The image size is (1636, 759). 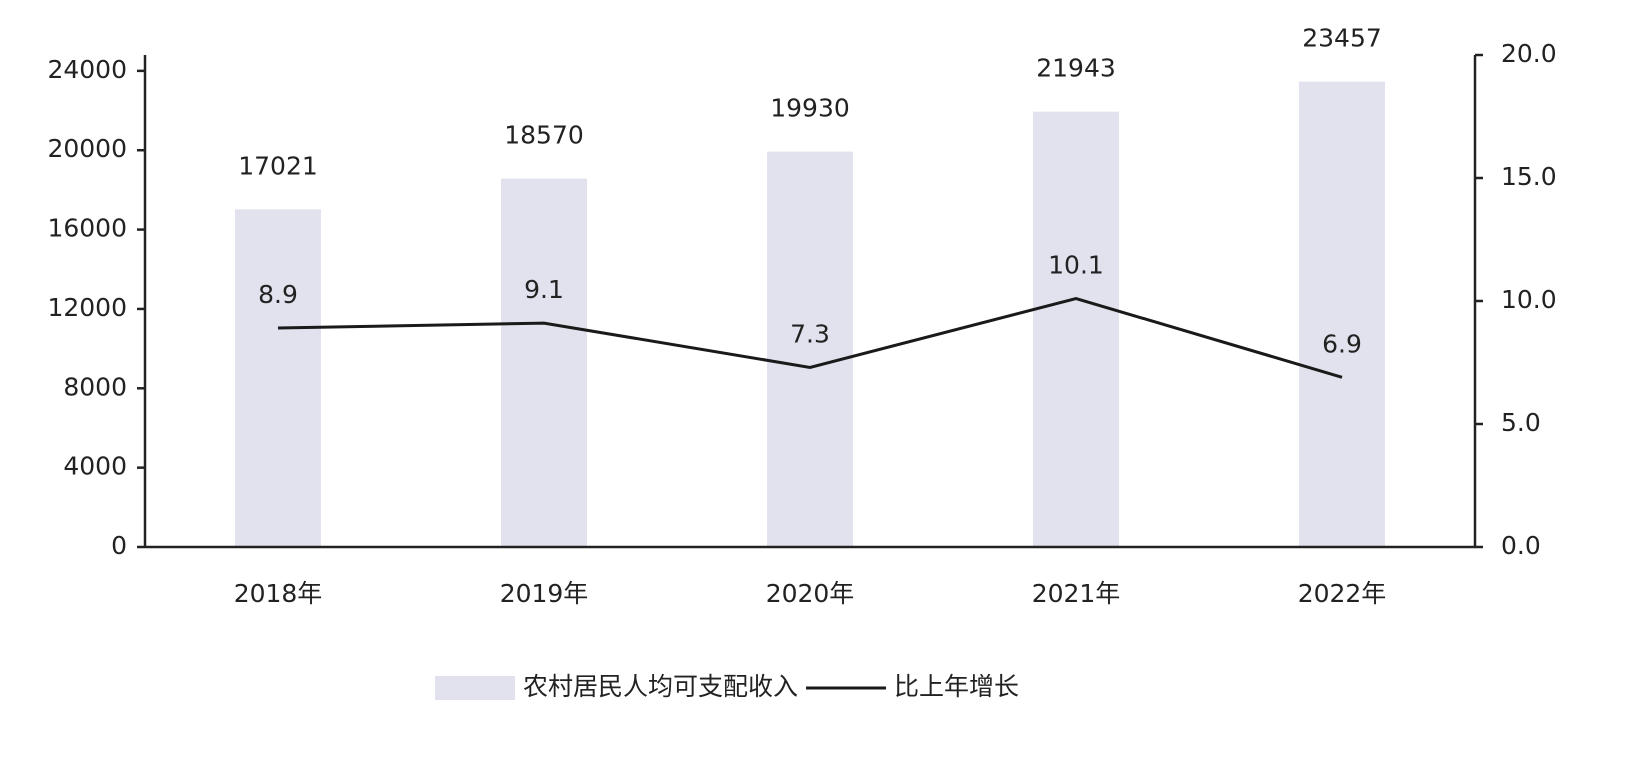 What do you see at coordinates (1342, 343) in the screenshot?
I see `line-value-label: 6.9` at bounding box center [1342, 343].